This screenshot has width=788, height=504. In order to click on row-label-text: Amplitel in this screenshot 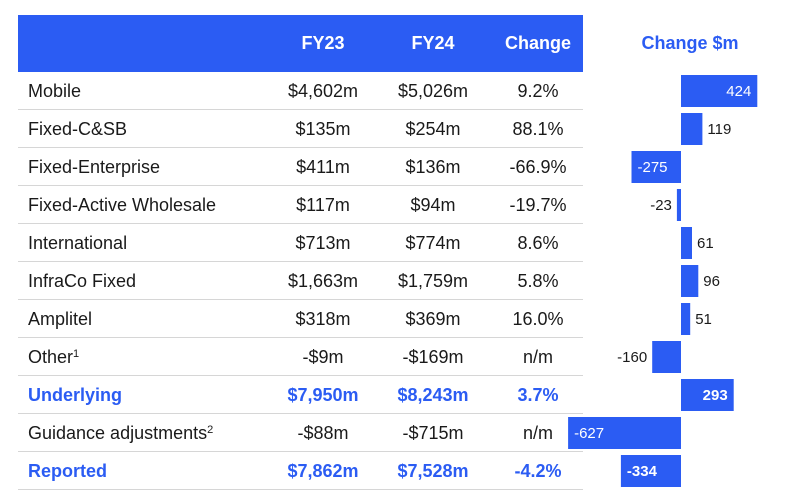, I will do `click(60, 319)`.